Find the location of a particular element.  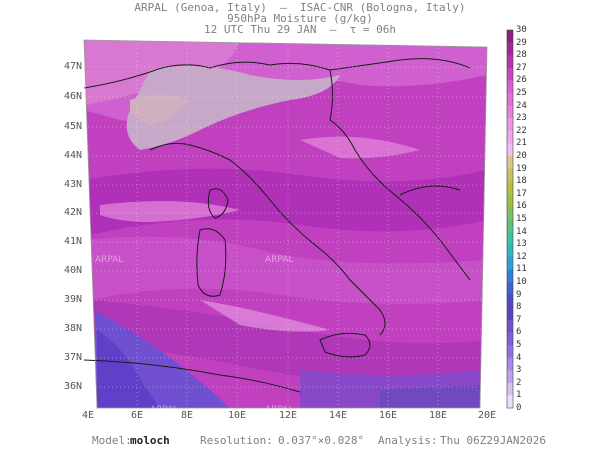

colorbar-label: 17 is located at coordinates (521, 193).